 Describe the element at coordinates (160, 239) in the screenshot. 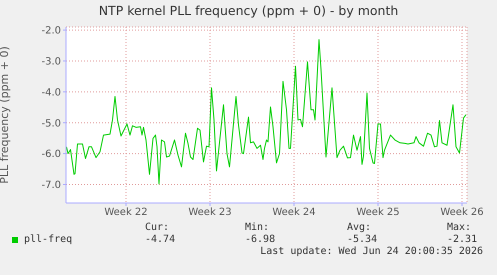

I see `text: -4.74` at that location.